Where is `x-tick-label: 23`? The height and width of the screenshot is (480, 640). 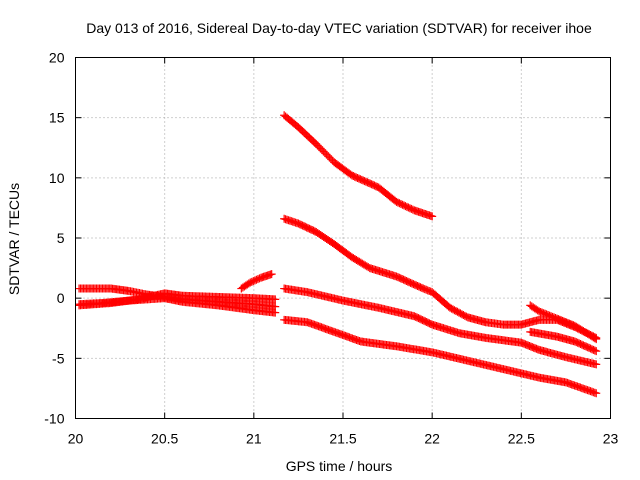 x-tick-label: 23 is located at coordinates (611, 439).